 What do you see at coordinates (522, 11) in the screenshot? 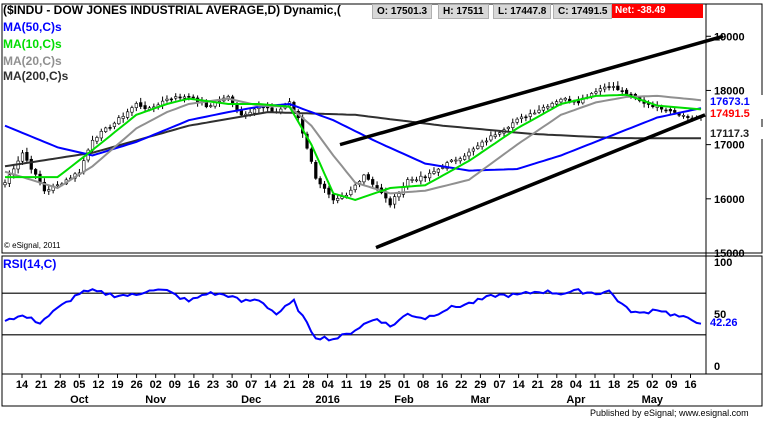
I see `low-value: L: 17447.8` at bounding box center [522, 11].